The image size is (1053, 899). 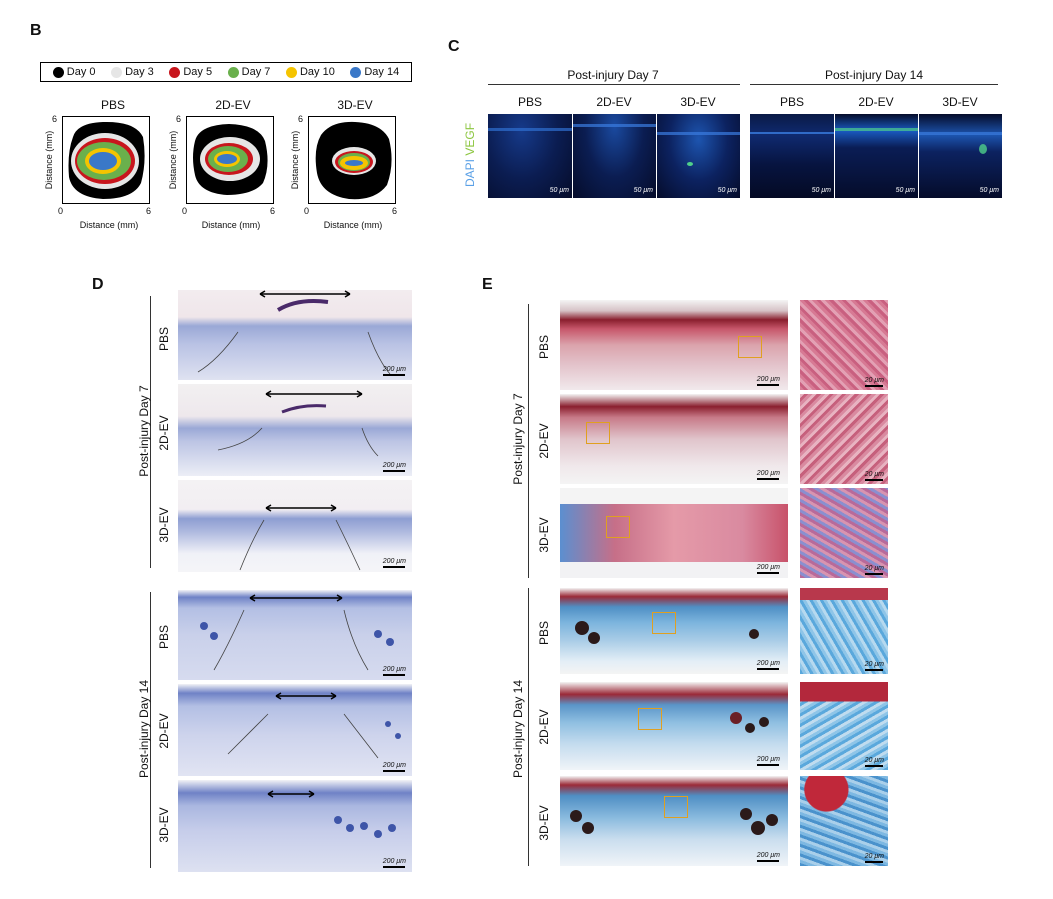 I want to click on trichrome-zoom-pbs-day14: 20 μm, so click(x=844, y=631).